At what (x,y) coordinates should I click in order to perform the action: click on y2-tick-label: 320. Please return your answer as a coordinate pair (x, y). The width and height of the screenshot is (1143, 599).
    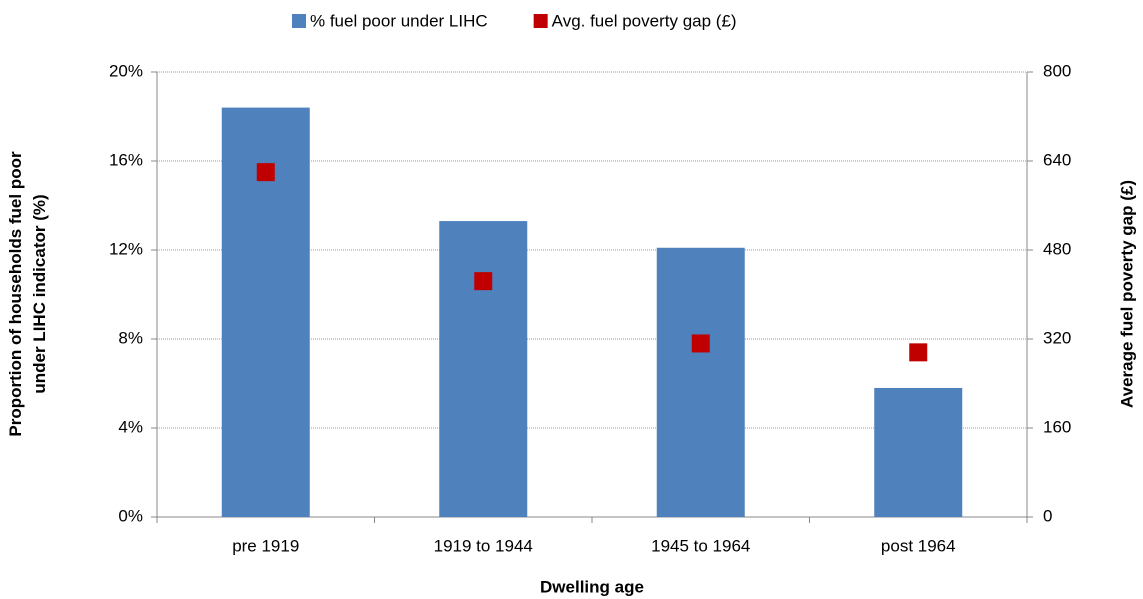
    Looking at the image, I should click on (1057, 337).